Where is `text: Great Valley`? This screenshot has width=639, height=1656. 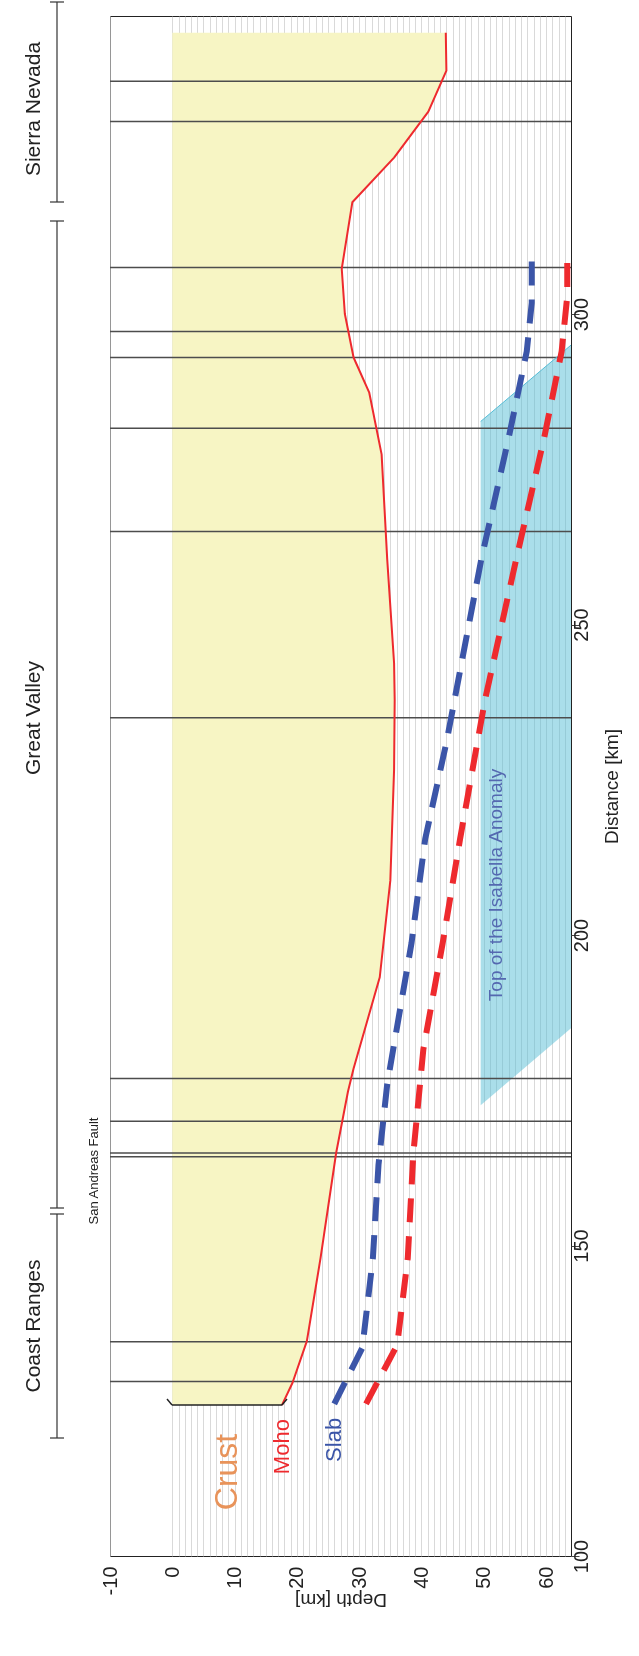 text: Great Valley is located at coordinates (32, 717).